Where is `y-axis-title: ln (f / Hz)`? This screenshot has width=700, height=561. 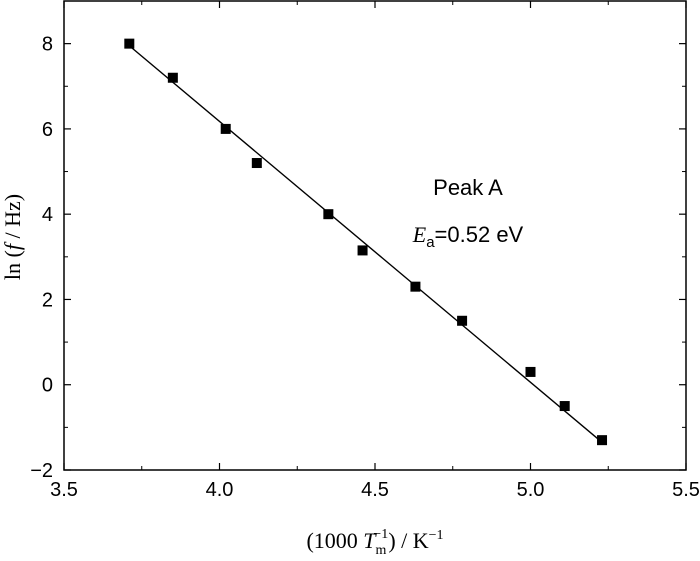
y-axis-title: ln (f / Hz) is located at coordinates (12, 237).